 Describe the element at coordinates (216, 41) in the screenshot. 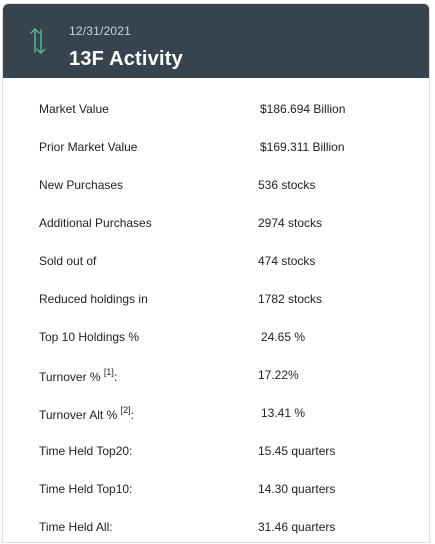

I see `card-header: 12/31/2021 13F Activity` at that location.